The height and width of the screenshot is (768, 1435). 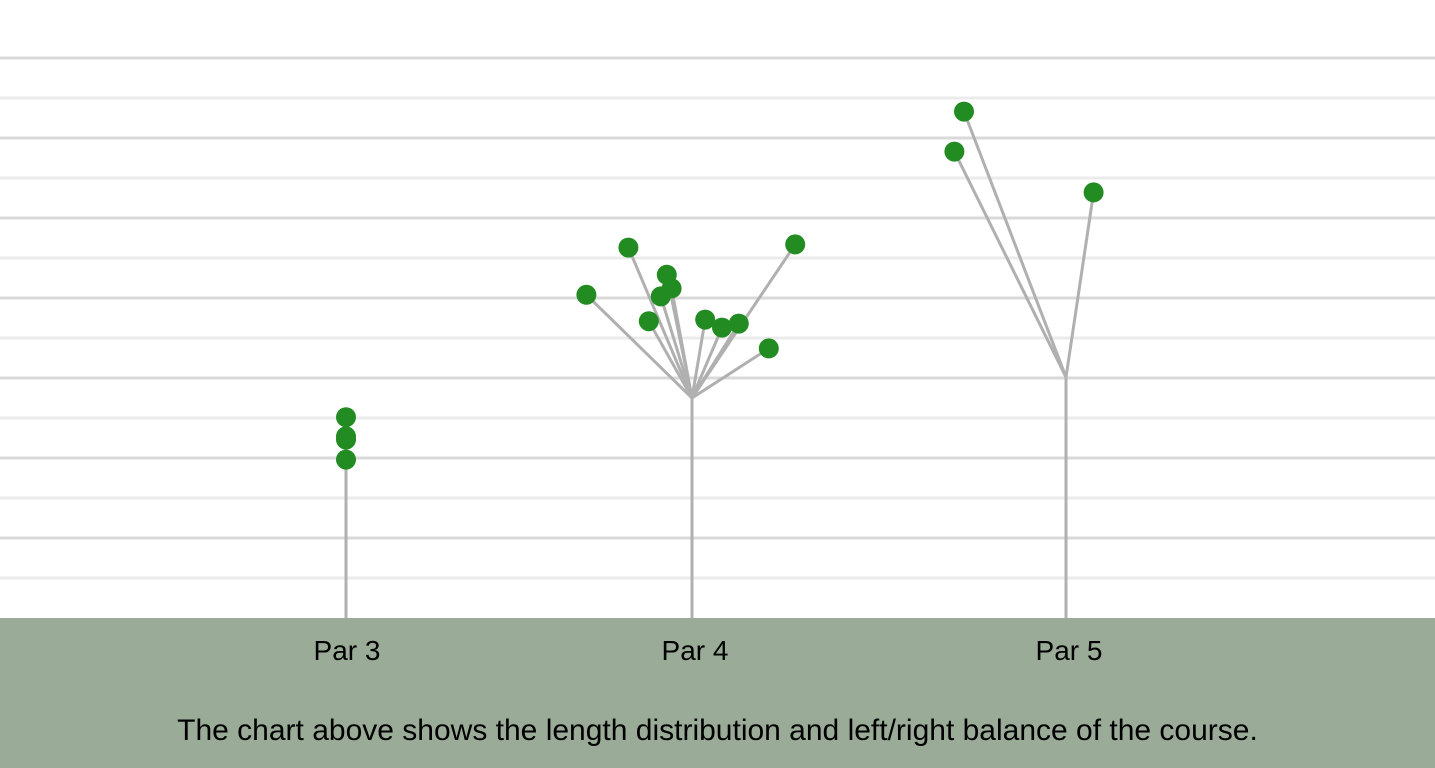 I want to click on category-label-par-4: Par 4, so click(x=695, y=650).